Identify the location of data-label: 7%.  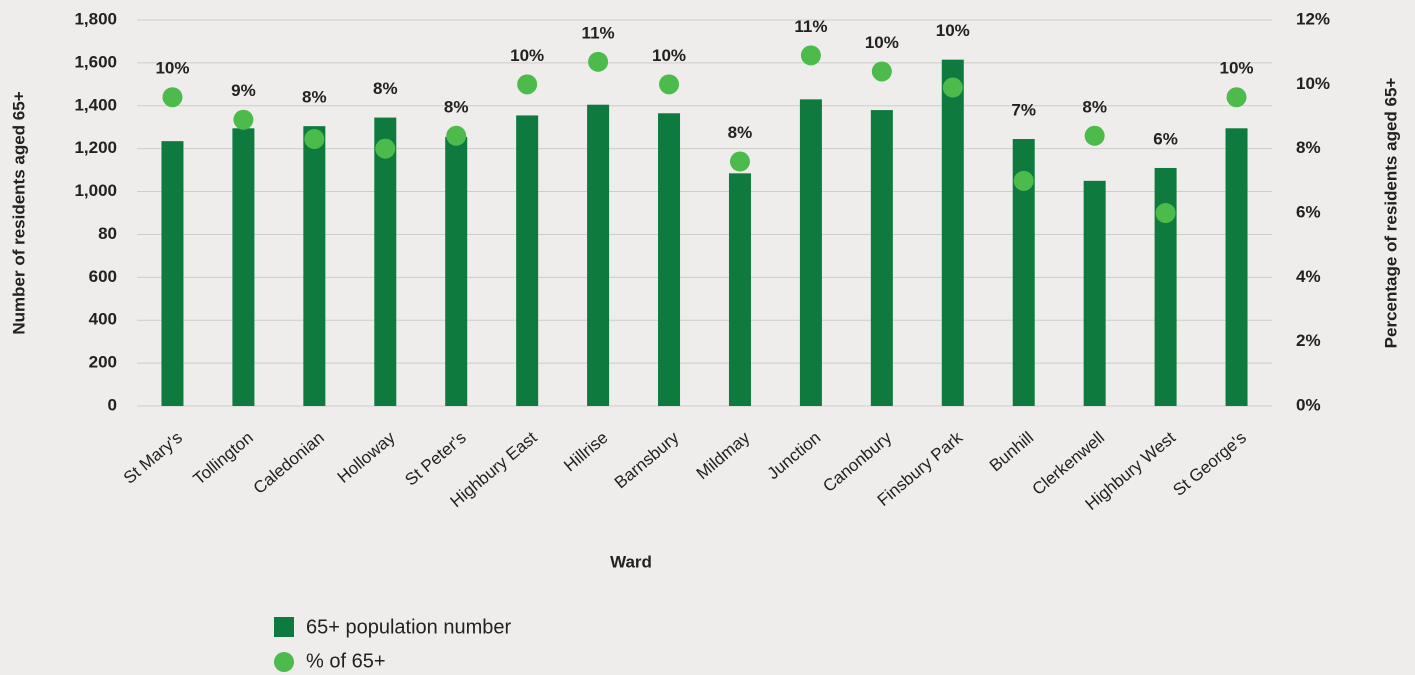
(1023, 110).